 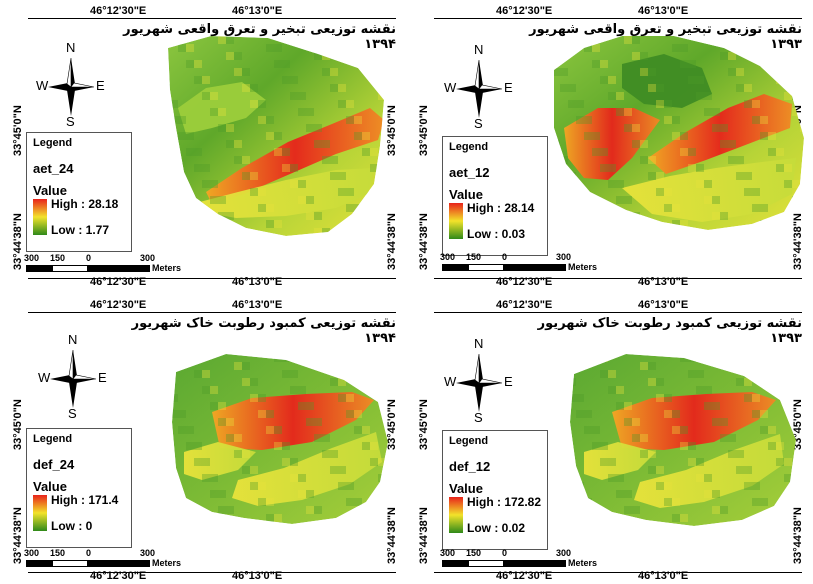 What do you see at coordinates (53, 168) in the screenshot?
I see `legend-layer-name: aet_24` at bounding box center [53, 168].